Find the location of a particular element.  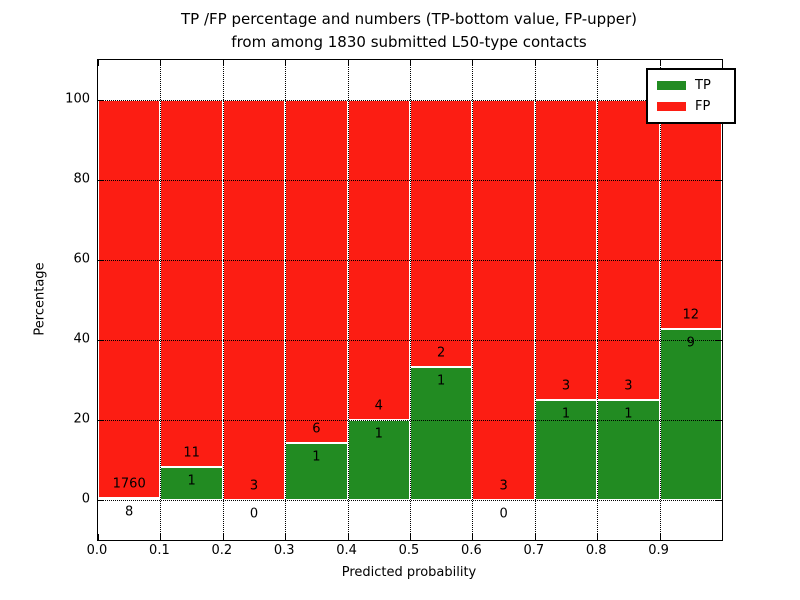

tp-count-label: 8 is located at coordinates (129, 512).